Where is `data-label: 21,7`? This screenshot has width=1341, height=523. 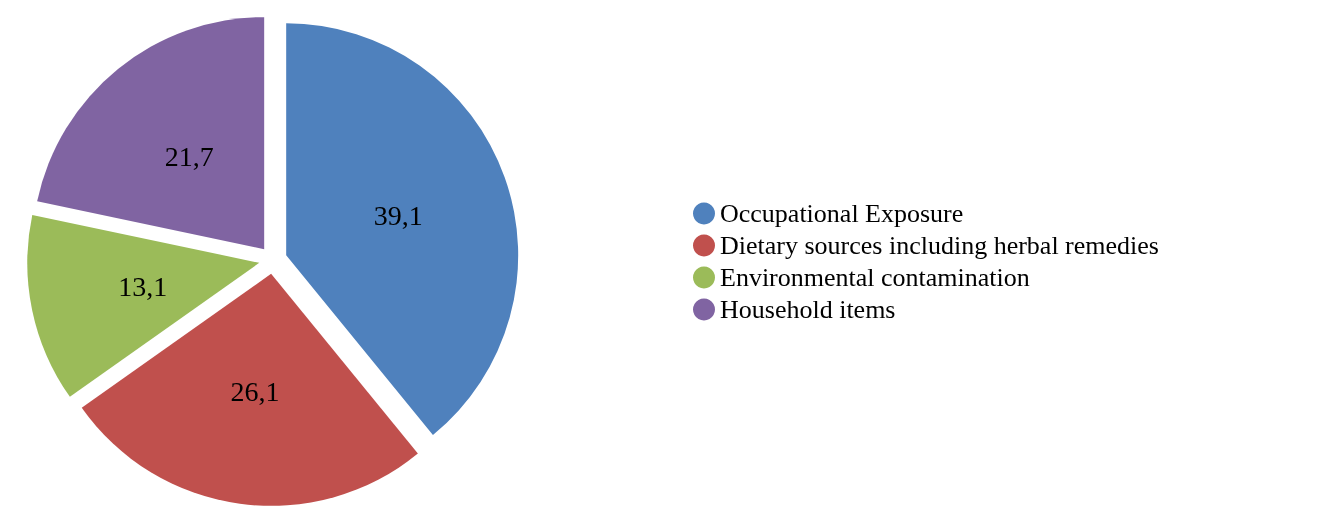
data-label: 21,7 is located at coordinates (189, 157).